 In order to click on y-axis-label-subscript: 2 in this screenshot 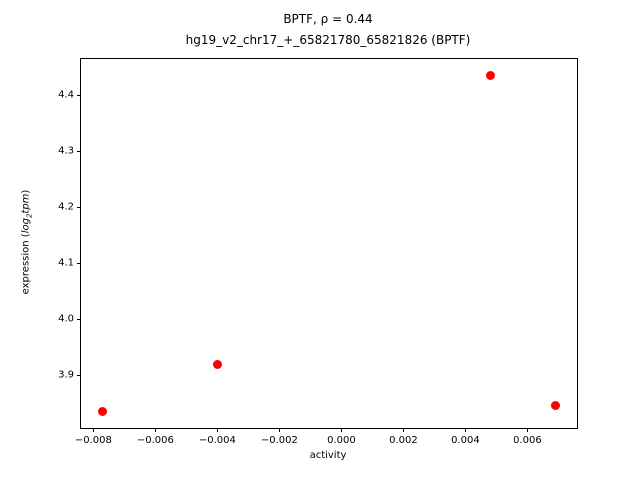, I will do `click(29, 216)`.